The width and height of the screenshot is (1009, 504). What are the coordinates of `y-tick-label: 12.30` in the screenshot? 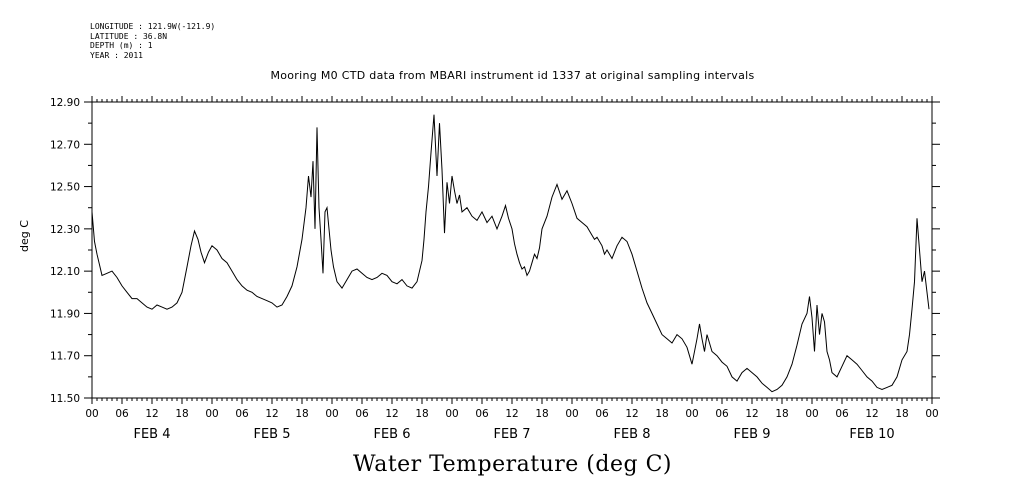 It's located at (65, 230).